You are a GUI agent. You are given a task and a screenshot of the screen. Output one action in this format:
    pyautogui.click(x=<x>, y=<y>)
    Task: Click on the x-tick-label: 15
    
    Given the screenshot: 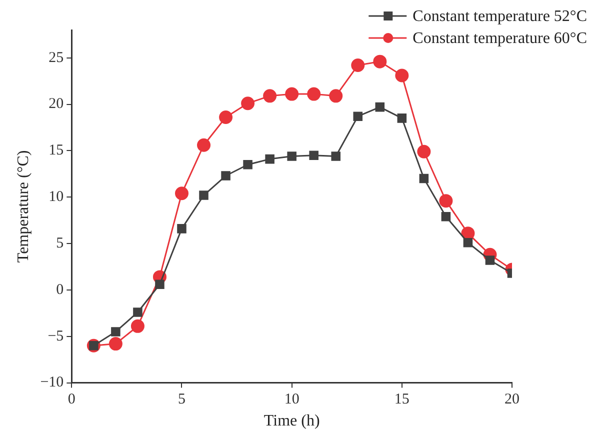 What is the action you would take?
    pyautogui.click(x=402, y=400)
    